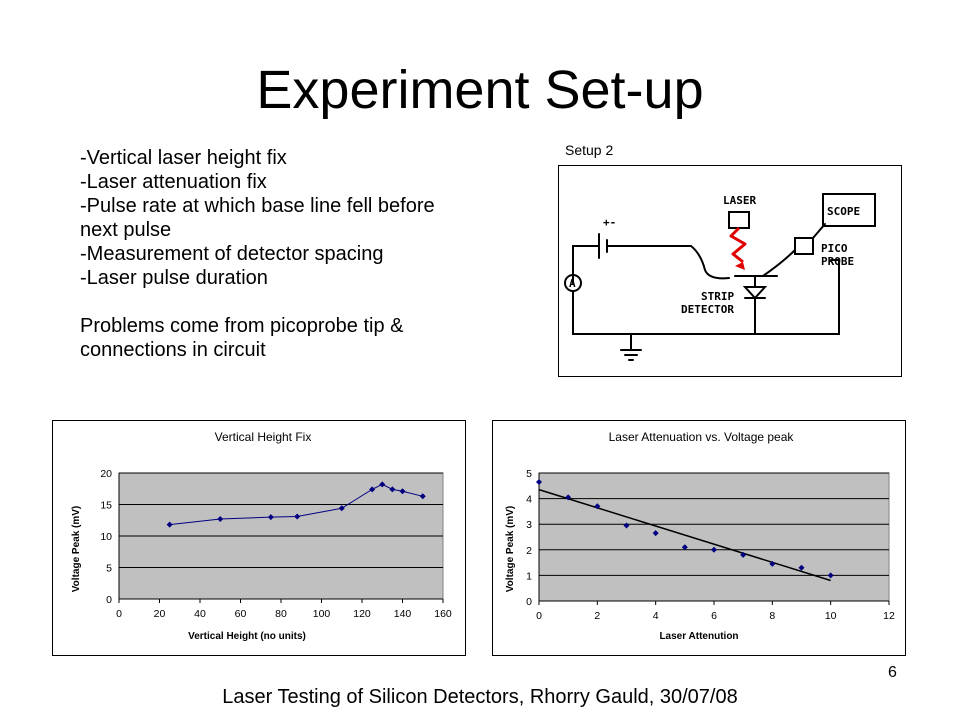 The width and height of the screenshot is (960, 720). Describe the element at coordinates (200, 614) in the screenshot. I see `x-tick-label: 40` at that location.